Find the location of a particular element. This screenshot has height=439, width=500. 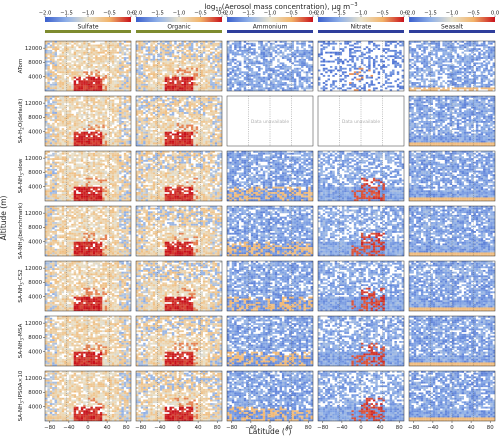

title-subscript: 10 is located at coordinates (218, 10).